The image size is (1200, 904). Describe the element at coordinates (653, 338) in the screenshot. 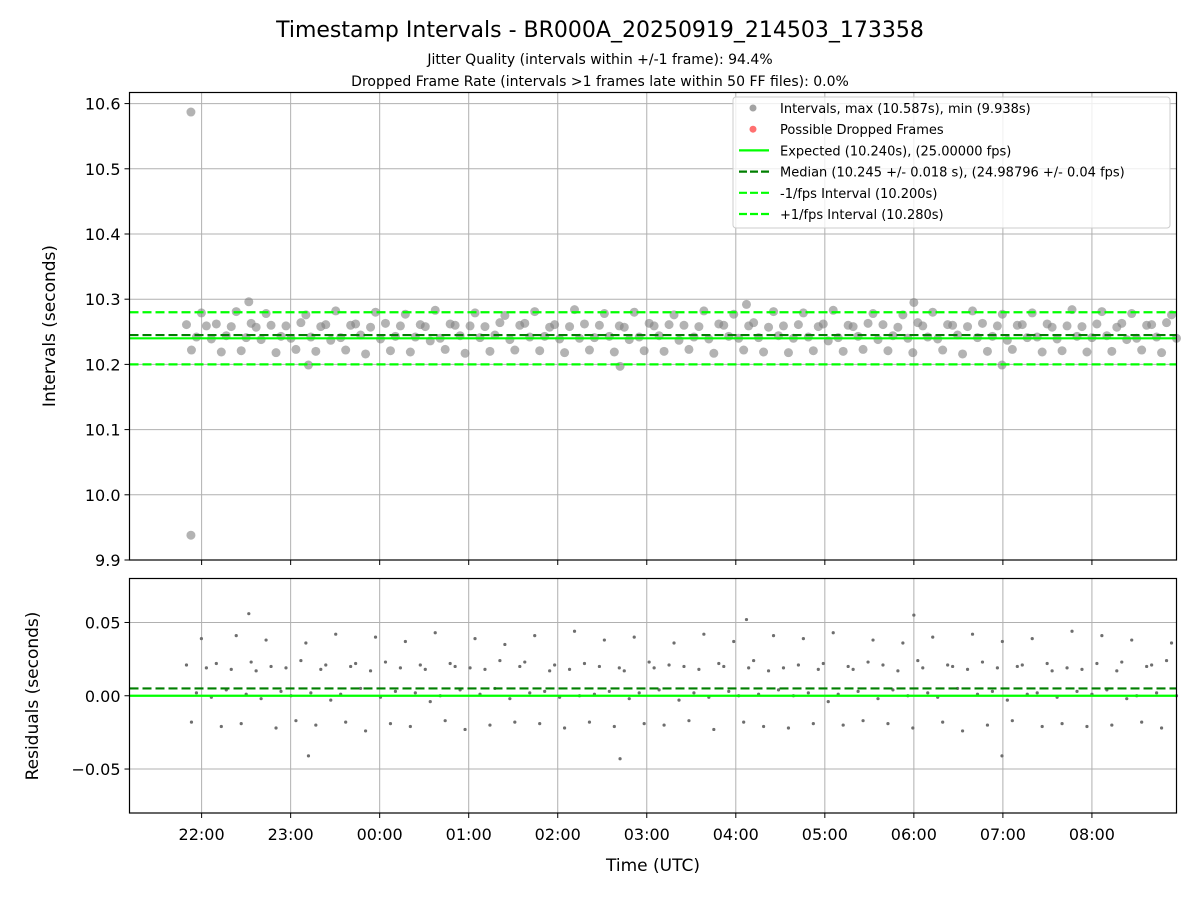

I see `intervals-reference-lines` at that location.